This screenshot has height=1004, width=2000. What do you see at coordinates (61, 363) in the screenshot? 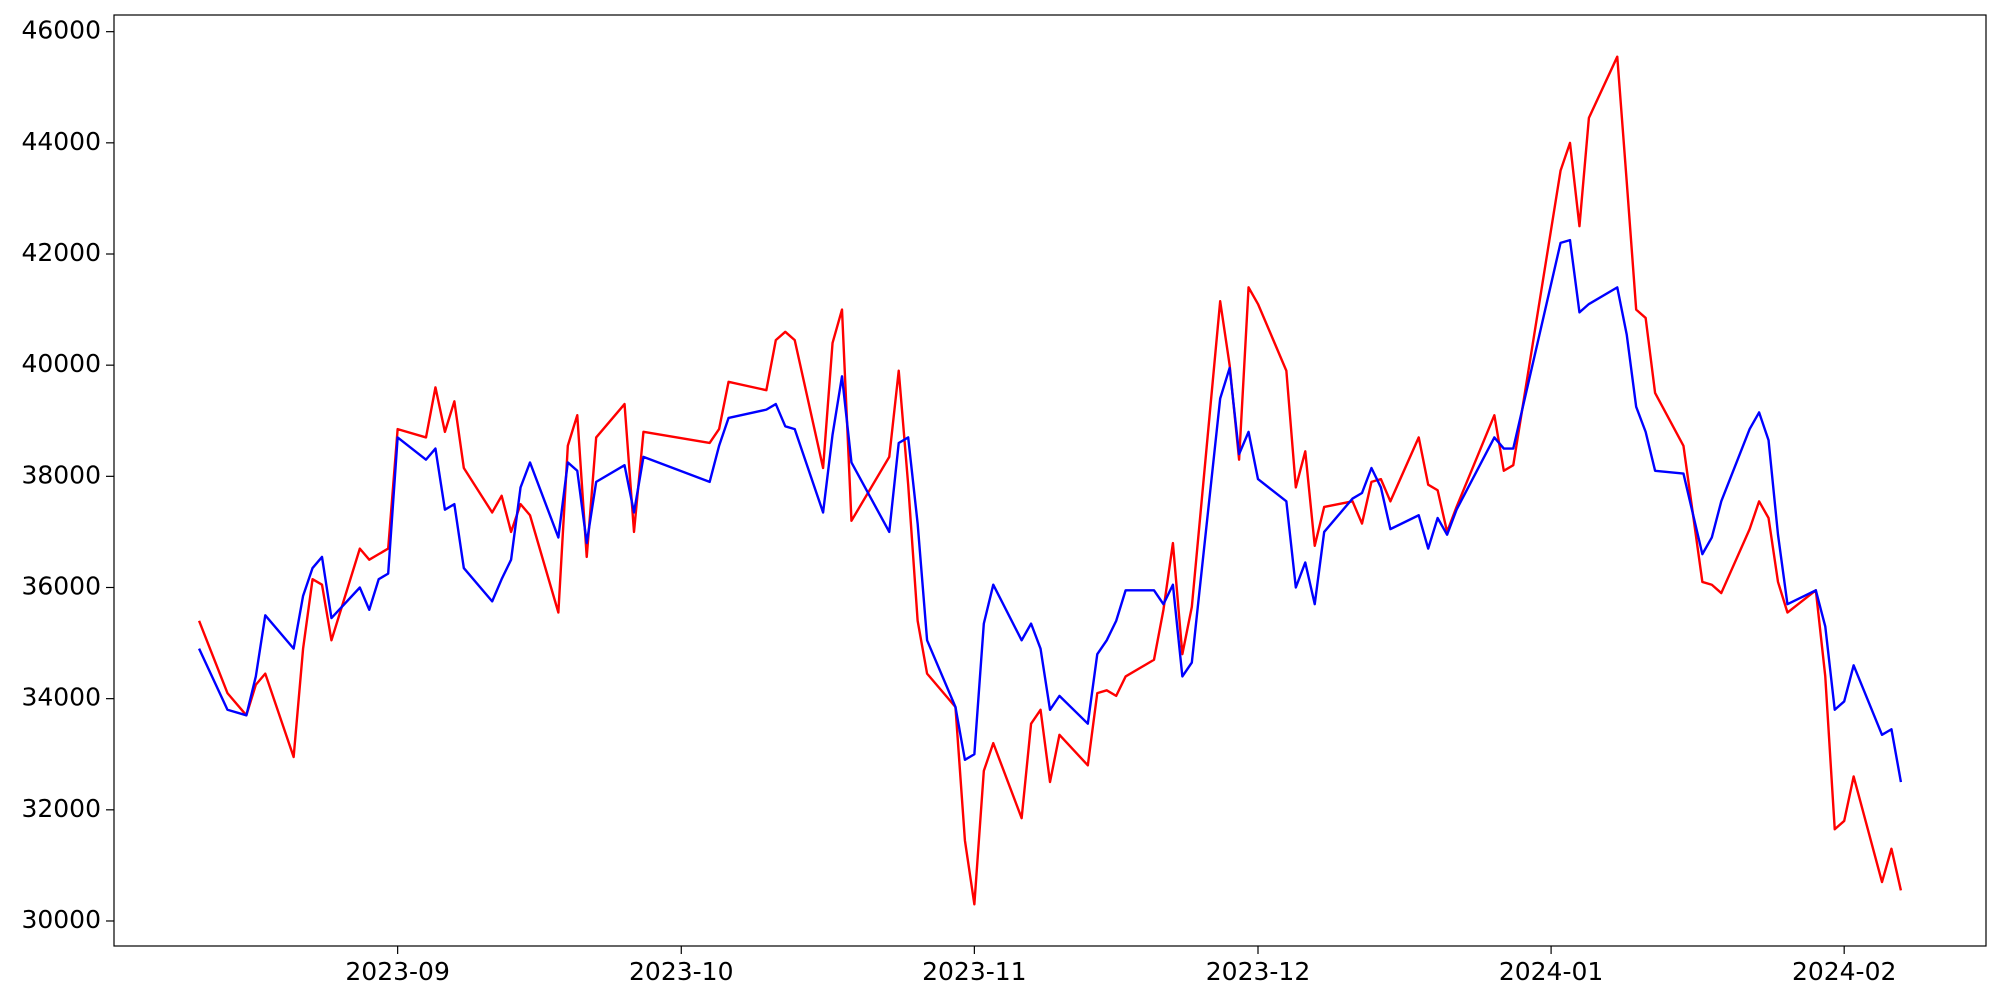
I see `y-tick-label: 40000` at bounding box center [61, 363].